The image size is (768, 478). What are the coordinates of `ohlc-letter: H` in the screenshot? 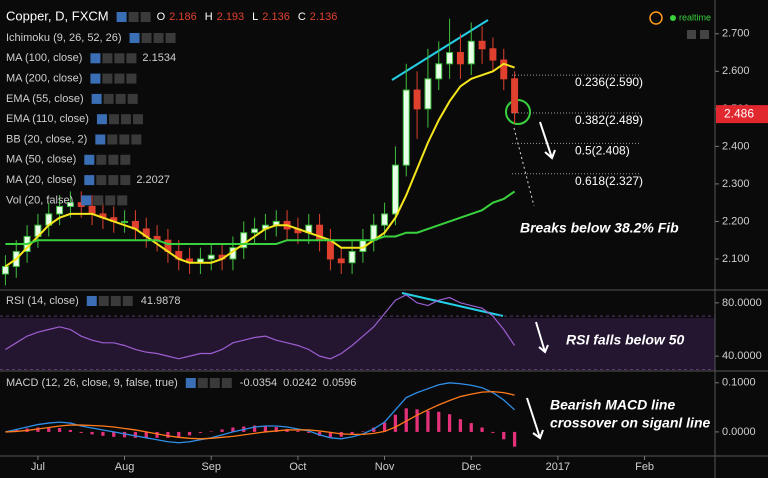 It's located at (209, 17).